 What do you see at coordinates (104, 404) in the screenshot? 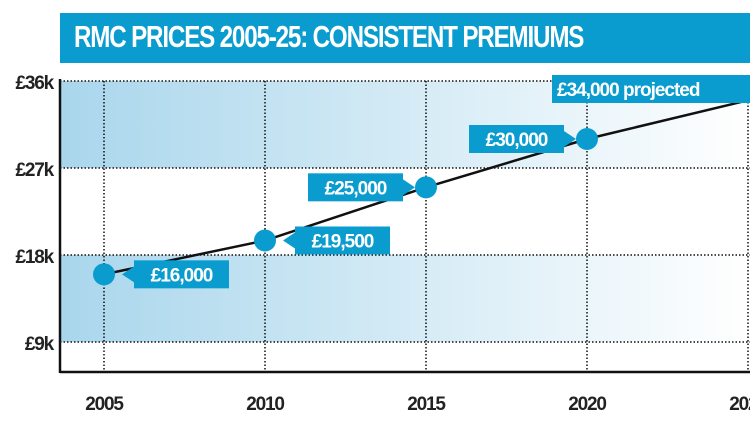
I see `x-tick-label: 2005` at bounding box center [104, 404].